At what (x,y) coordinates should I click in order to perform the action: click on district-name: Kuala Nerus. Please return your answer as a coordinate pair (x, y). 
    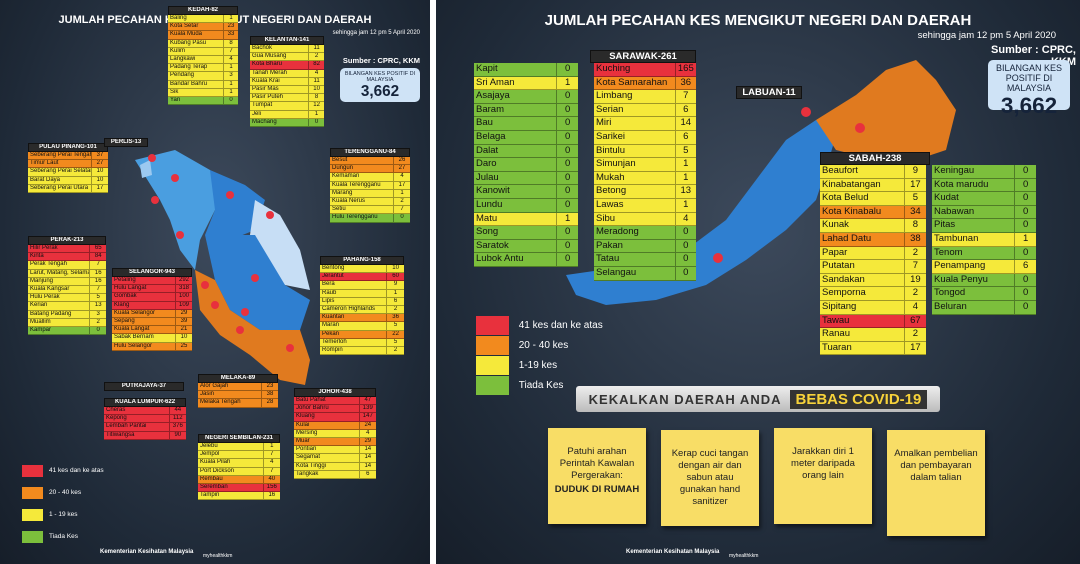
    Looking at the image, I should click on (349, 201).